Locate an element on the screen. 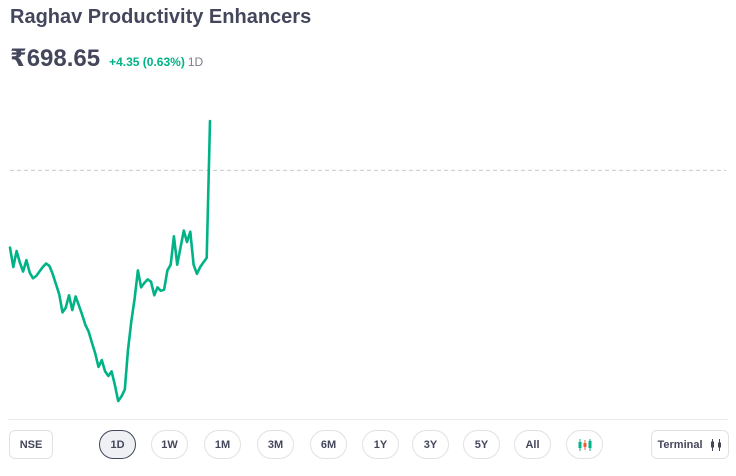 The image size is (736, 476). candlestick-icon is located at coordinates (584, 444).